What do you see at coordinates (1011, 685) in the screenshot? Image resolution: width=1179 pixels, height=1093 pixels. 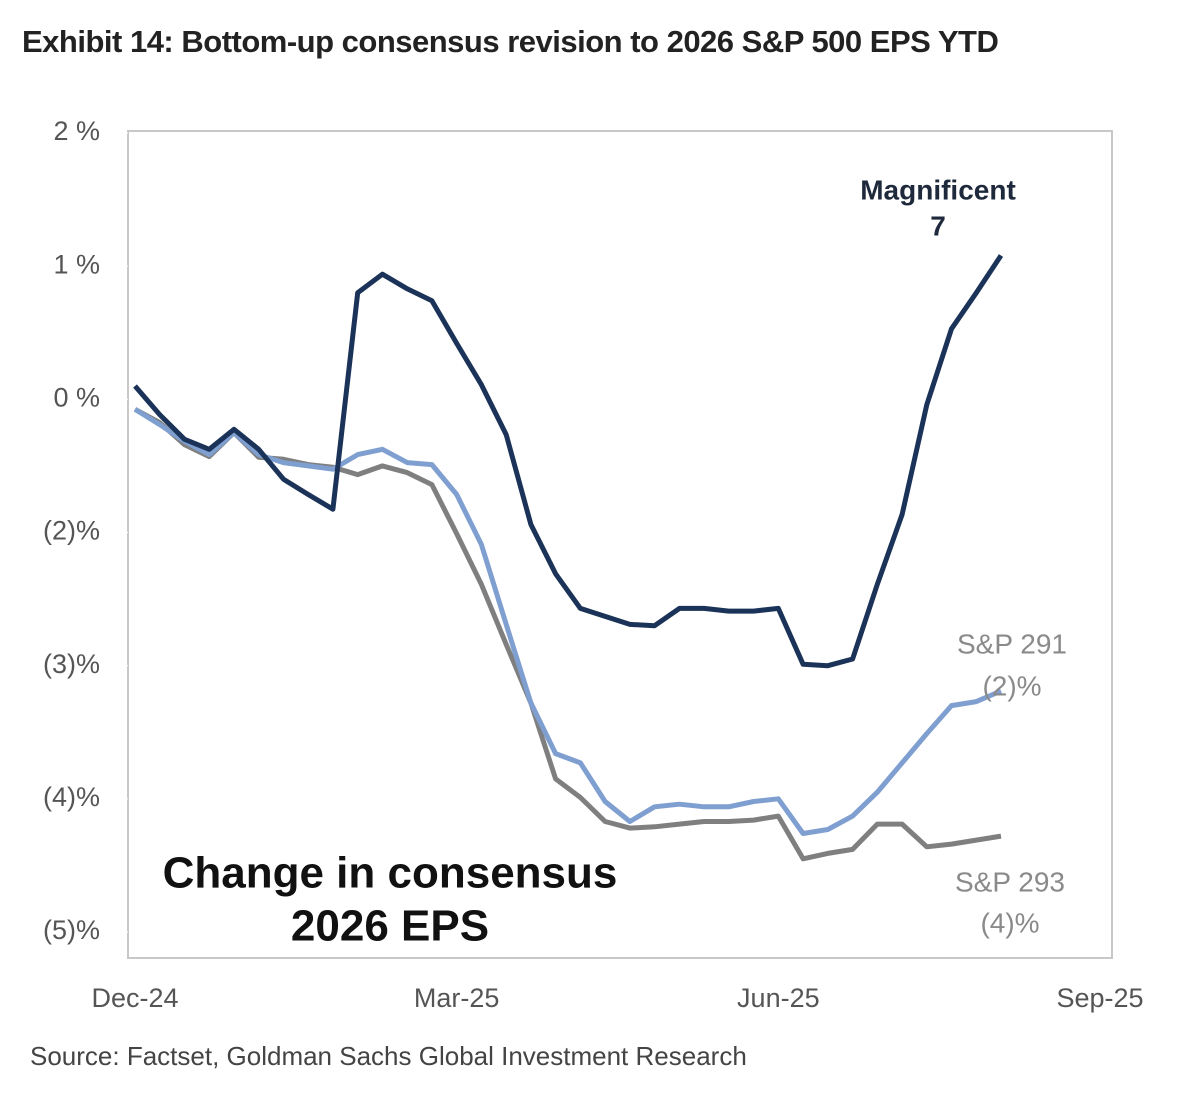 I see `series-label: (2)%` at bounding box center [1011, 685].